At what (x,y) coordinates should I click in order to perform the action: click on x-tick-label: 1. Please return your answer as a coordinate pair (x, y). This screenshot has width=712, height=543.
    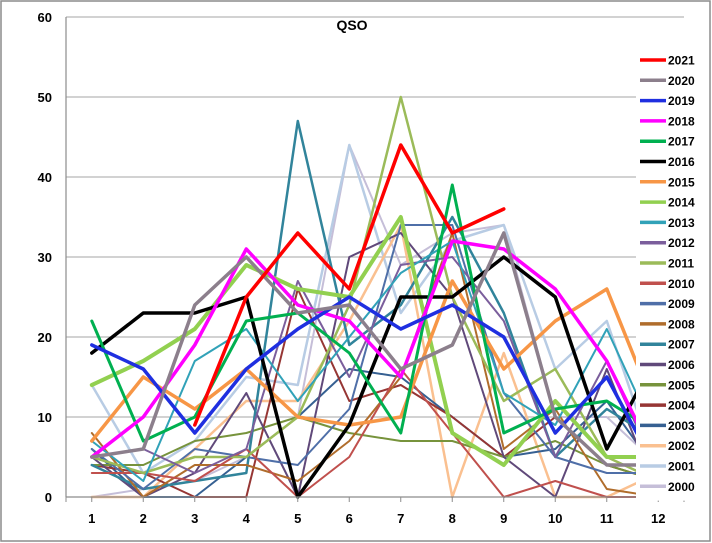
    Looking at the image, I should click on (91, 518).